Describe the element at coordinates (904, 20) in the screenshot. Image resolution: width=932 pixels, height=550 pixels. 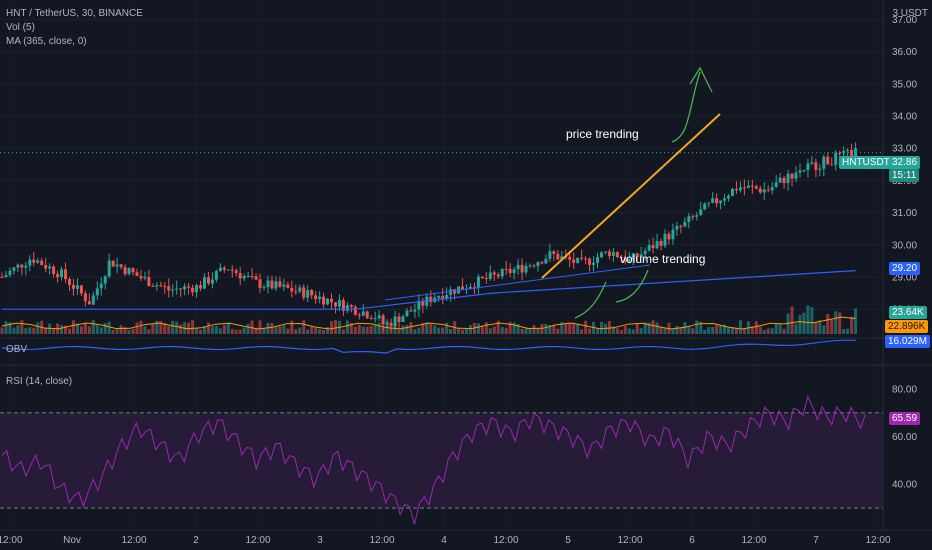
I see `y-tick-label: 37.00` at that location.